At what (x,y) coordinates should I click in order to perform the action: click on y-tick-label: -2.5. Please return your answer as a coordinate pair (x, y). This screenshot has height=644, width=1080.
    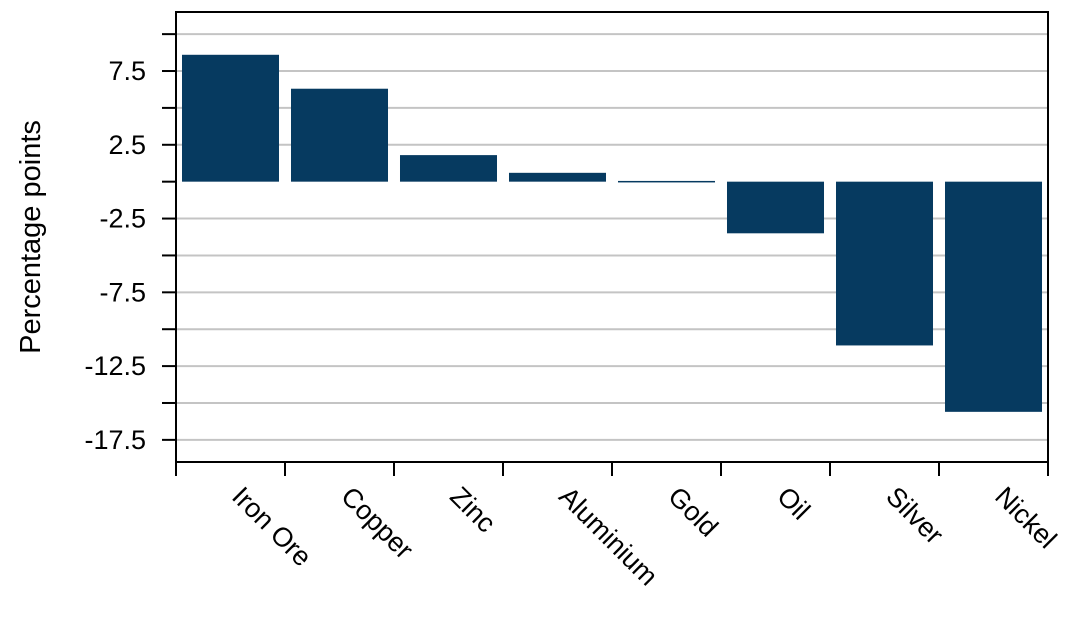
    Looking at the image, I should click on (122, 219).